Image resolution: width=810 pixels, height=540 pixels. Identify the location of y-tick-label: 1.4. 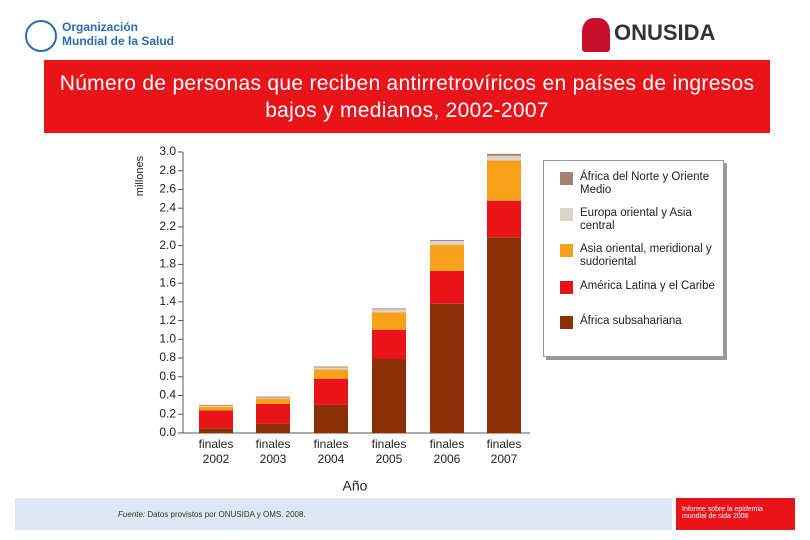
(167, 301).